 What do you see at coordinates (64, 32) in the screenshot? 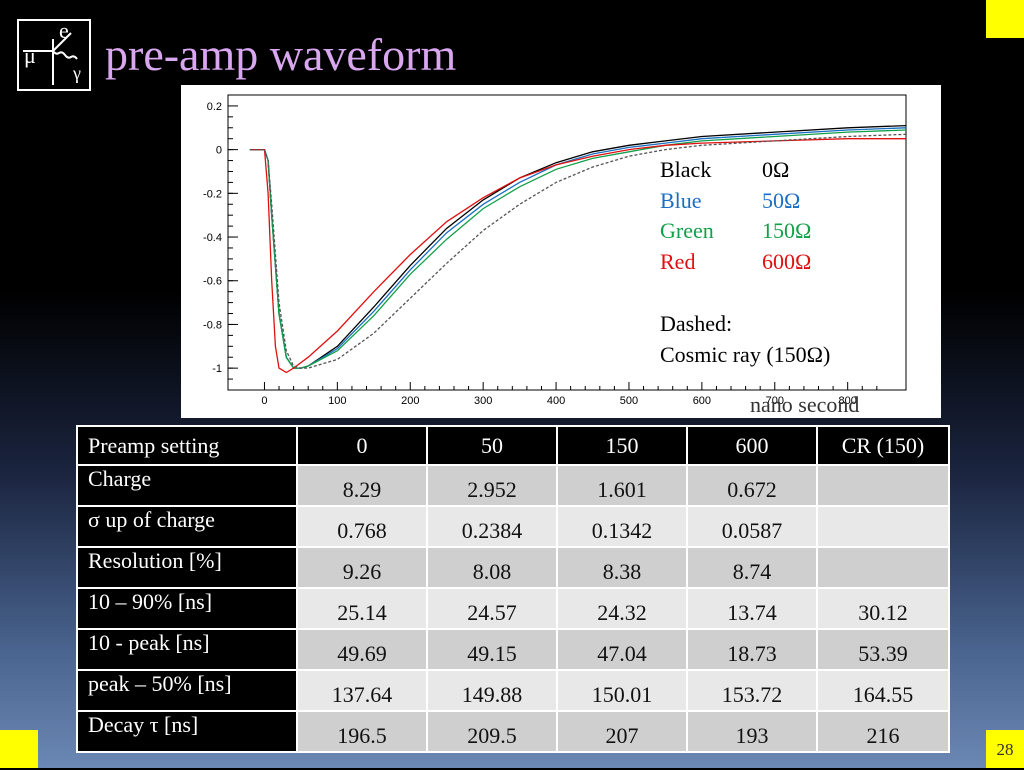
I see `logo-e: e` at bounding box center [64, 32].